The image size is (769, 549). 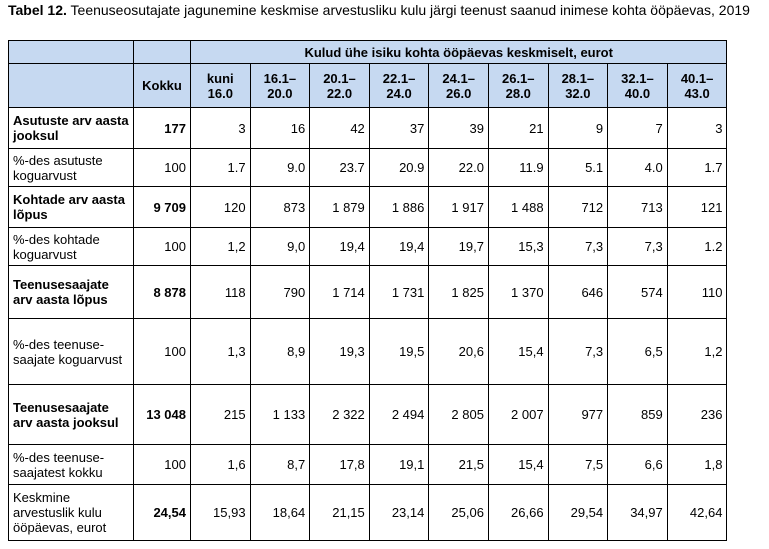 I want to click on cell: 20.9, so click(x=399, y=167).